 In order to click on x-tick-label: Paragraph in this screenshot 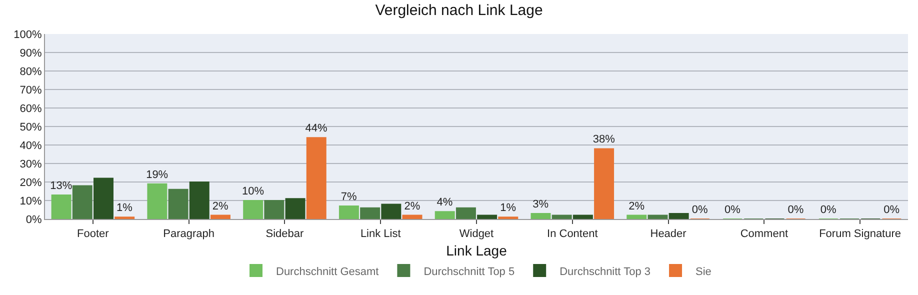, I will do `click(189, 234)`.